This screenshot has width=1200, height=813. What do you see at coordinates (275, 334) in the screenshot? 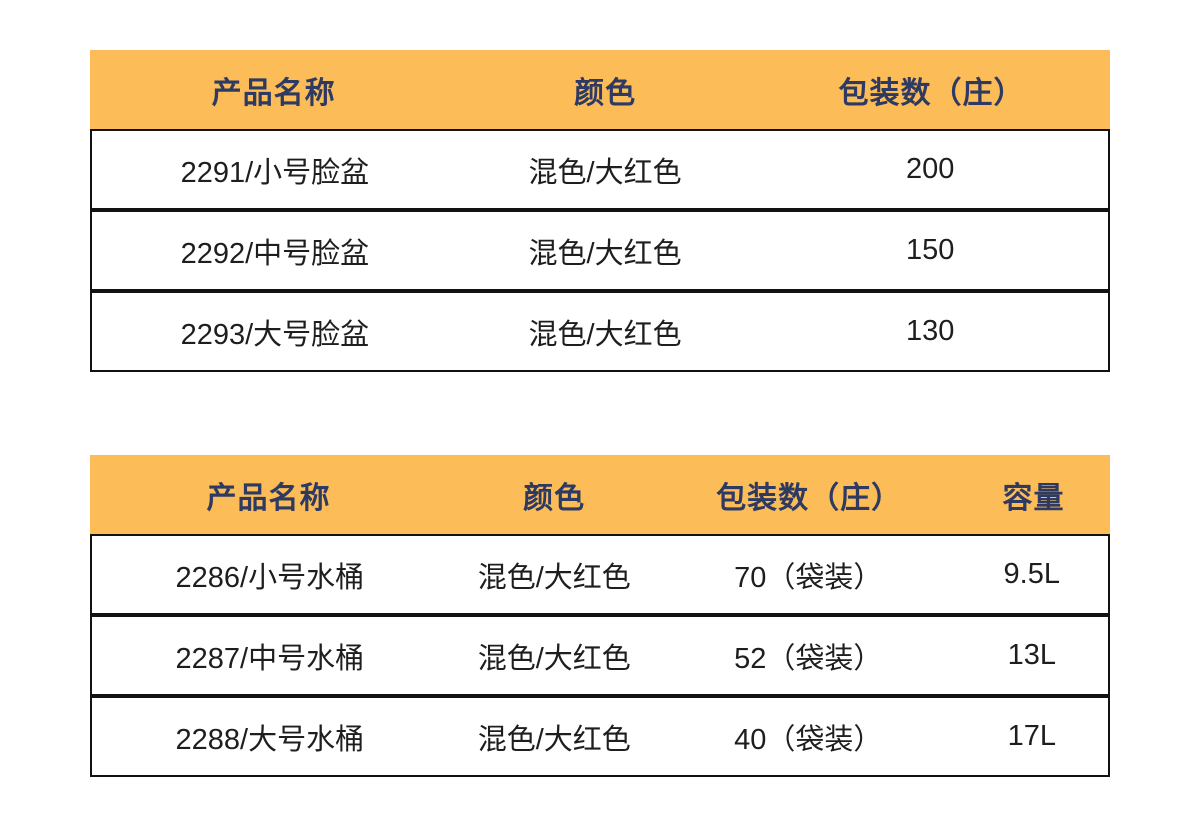
I see `cell-product-name: 2293/大号脸盆` at bounding box center [275, 334].